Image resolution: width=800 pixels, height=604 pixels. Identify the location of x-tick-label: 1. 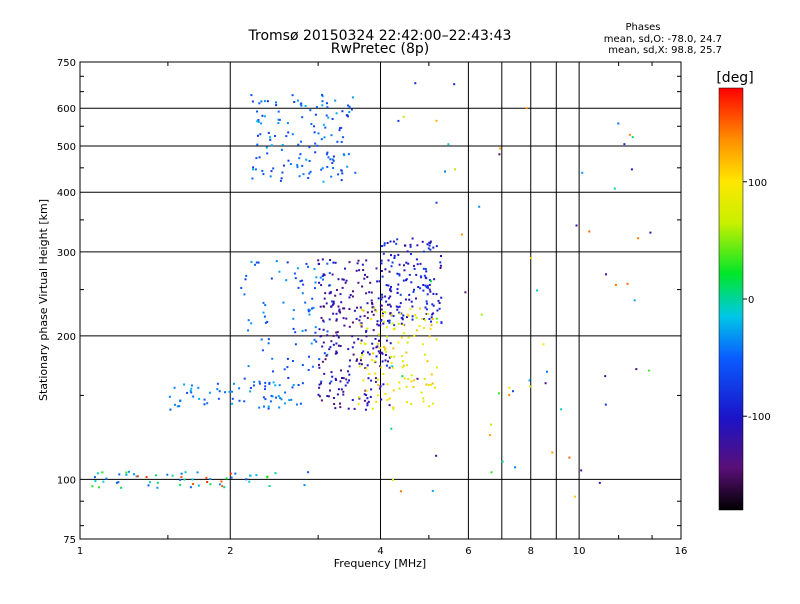
(80, 551).